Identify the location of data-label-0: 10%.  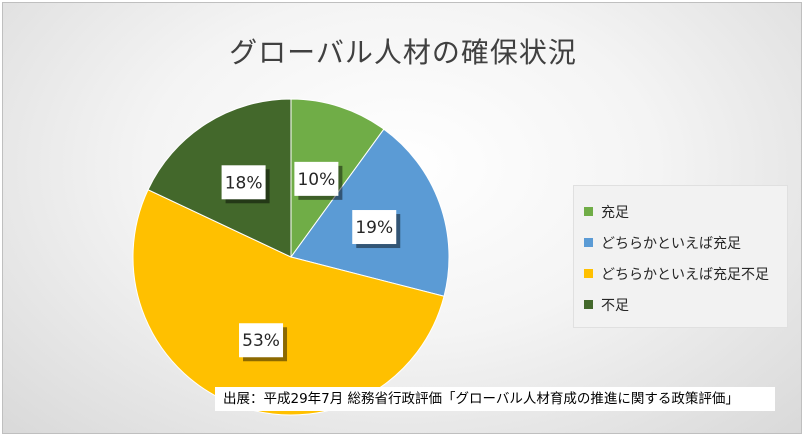
(318, 180).